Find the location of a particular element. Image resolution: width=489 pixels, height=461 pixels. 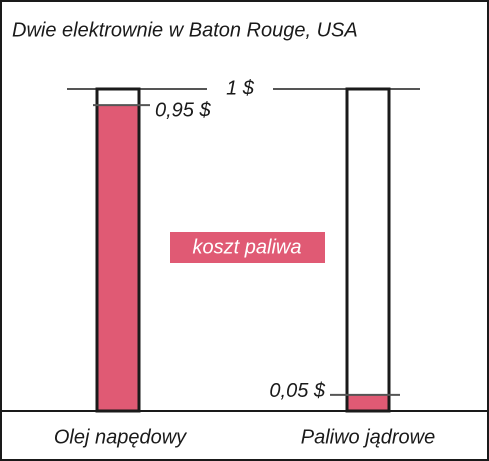

x-tick-label: Paliwo jądrowe is located at coordinates (368, 437).